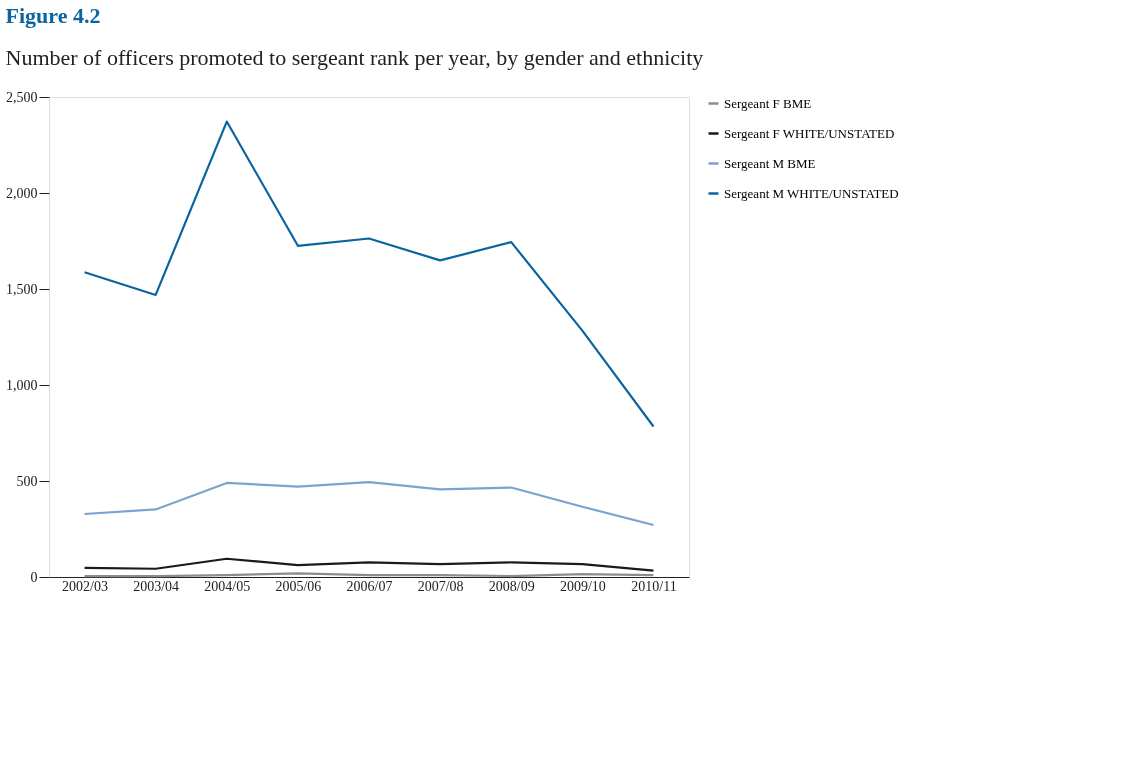  What do you see at coordinates (354, 57) in the screenshot?
I see `chart-subtitle: Number of officers promoted to sergeant rank per year, by gender and ethnicity` at bounding box center [354, 57].